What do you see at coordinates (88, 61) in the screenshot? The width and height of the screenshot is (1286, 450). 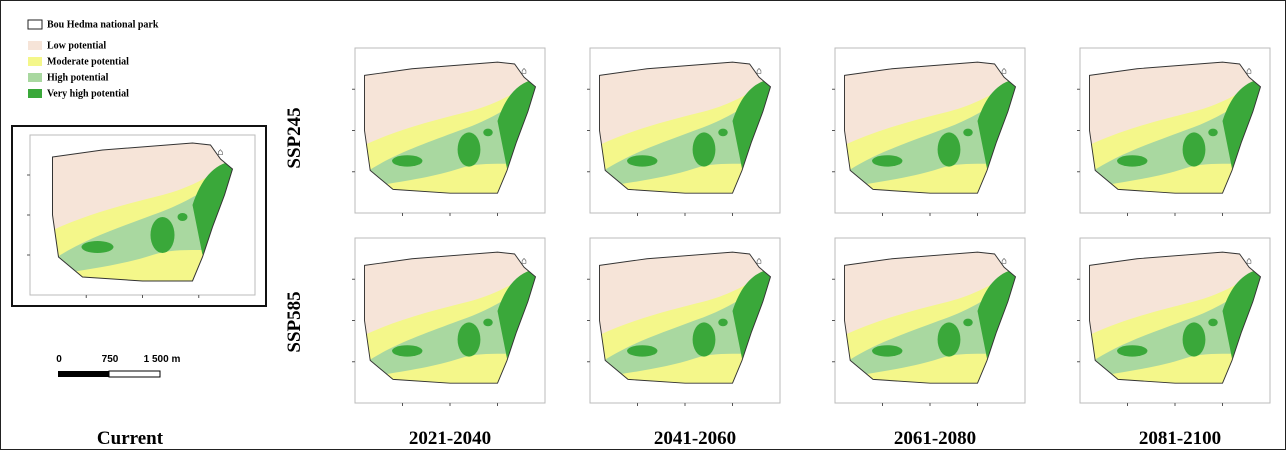 I see `legend-label: Moderate potential` at bounding box center [88, 61].